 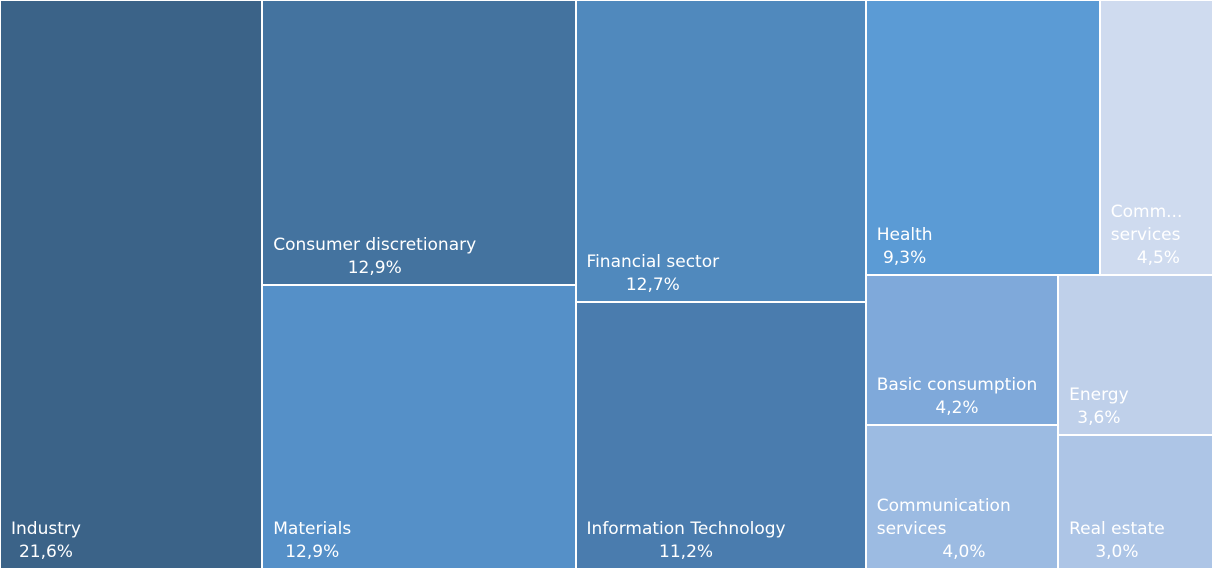 I want to click on value-label: 3,0%, so click(x=1117, y=551).